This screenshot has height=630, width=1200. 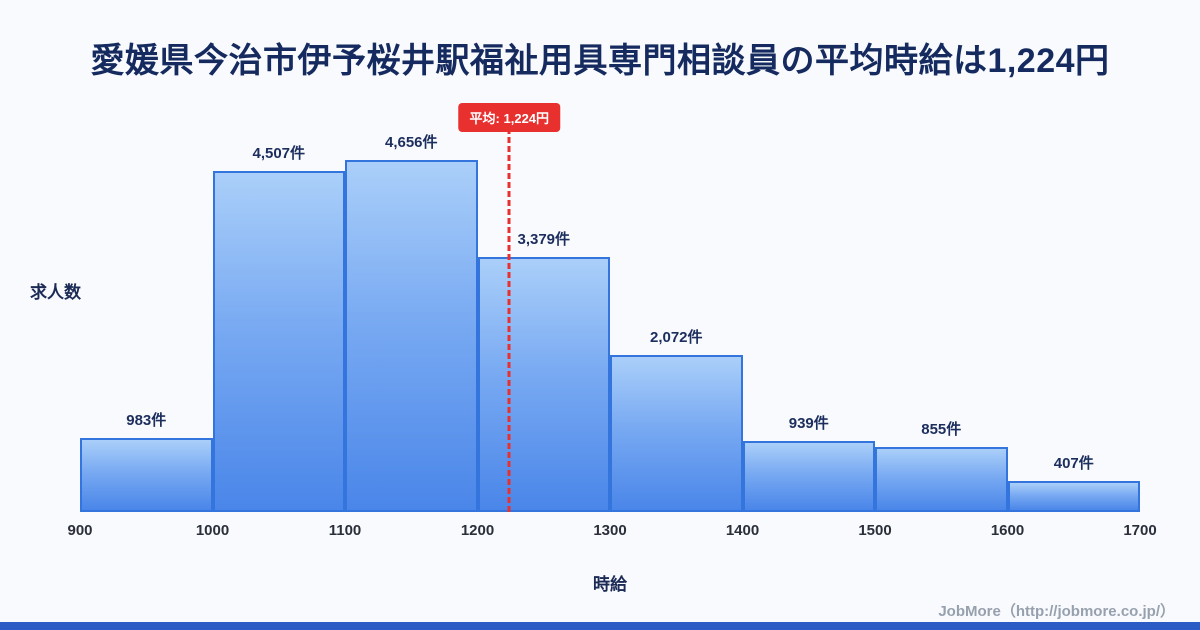 I want to click on page-title: 愛媛県今治市伊予桜井駅福祉用具専門相談員の平均時給は1,224円, so click(x=600, y=61).